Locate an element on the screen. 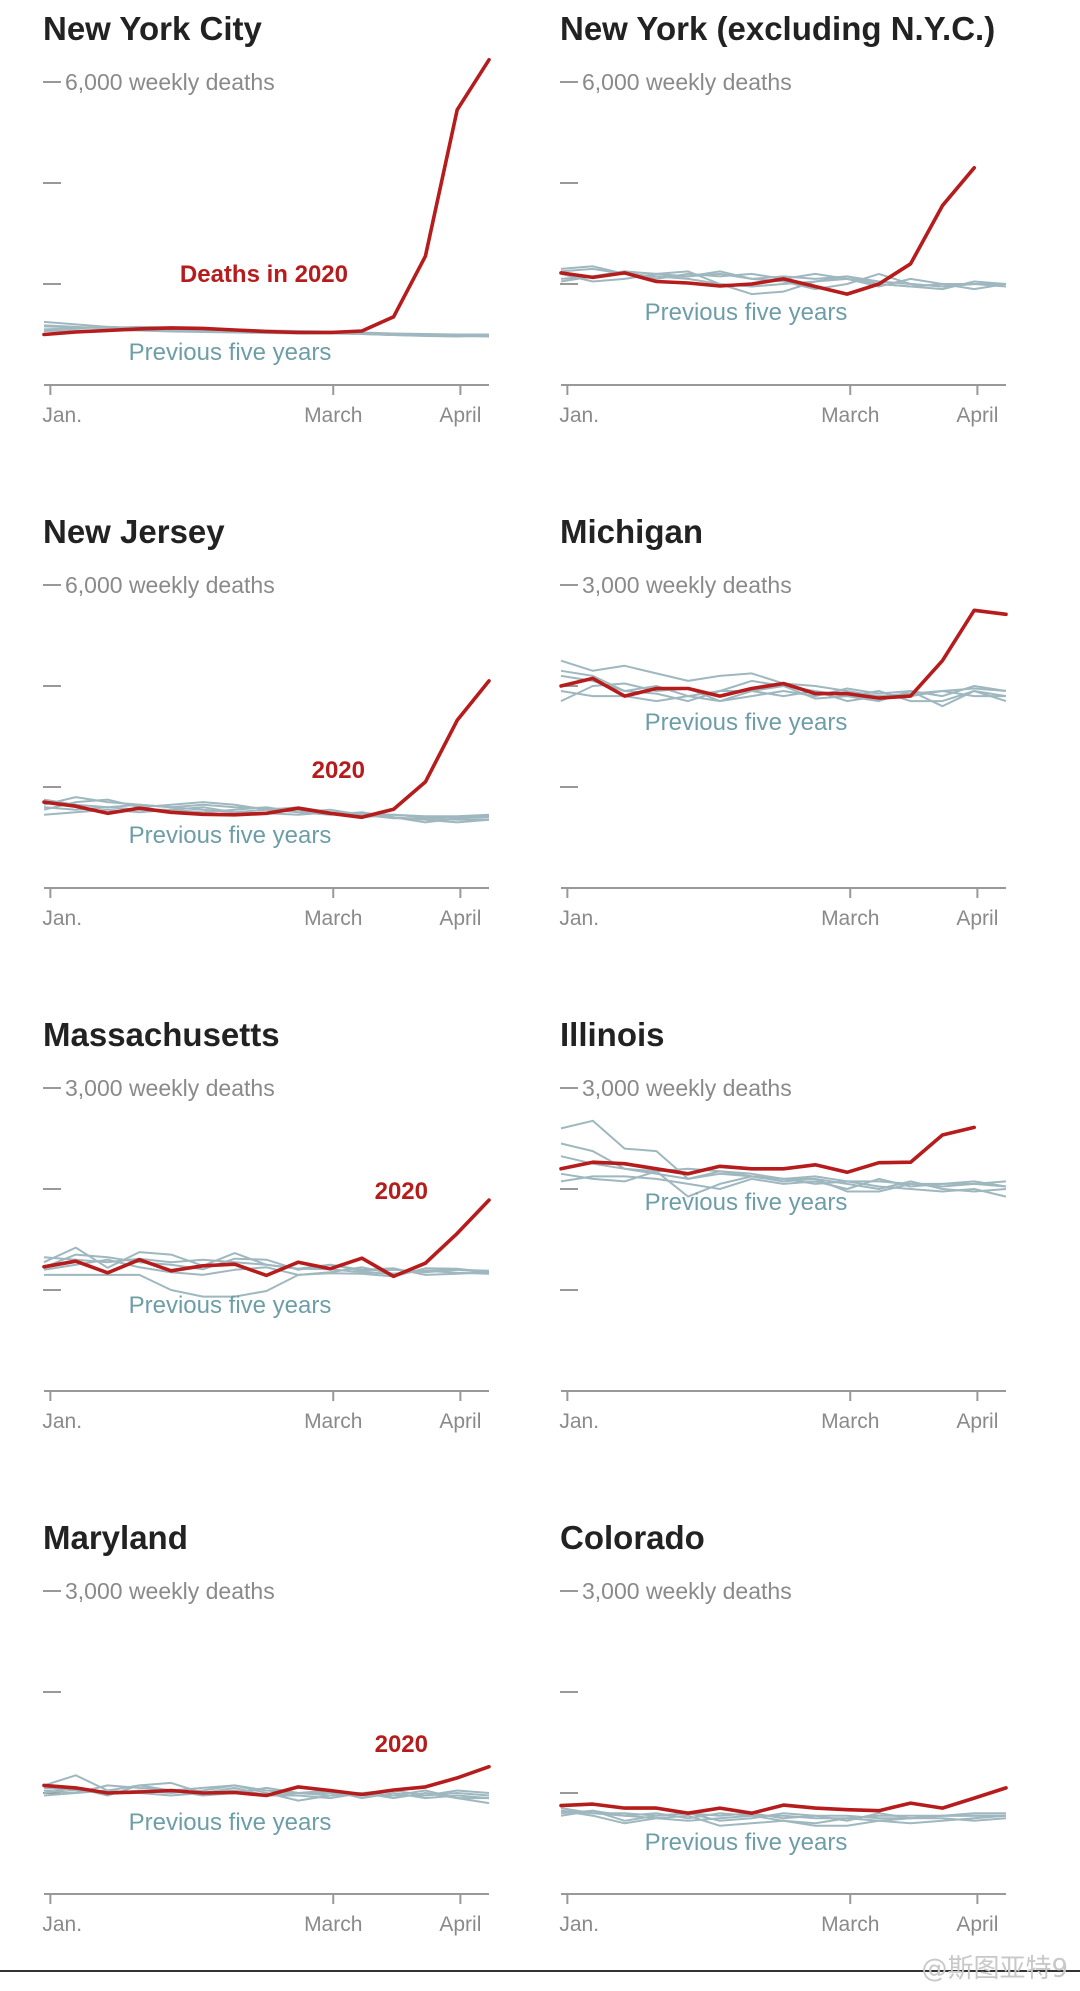 The height and width of the screenshot is (1991, 1080). series-2020-label: Deaths in 2020 is located at coordinates (264, 274).